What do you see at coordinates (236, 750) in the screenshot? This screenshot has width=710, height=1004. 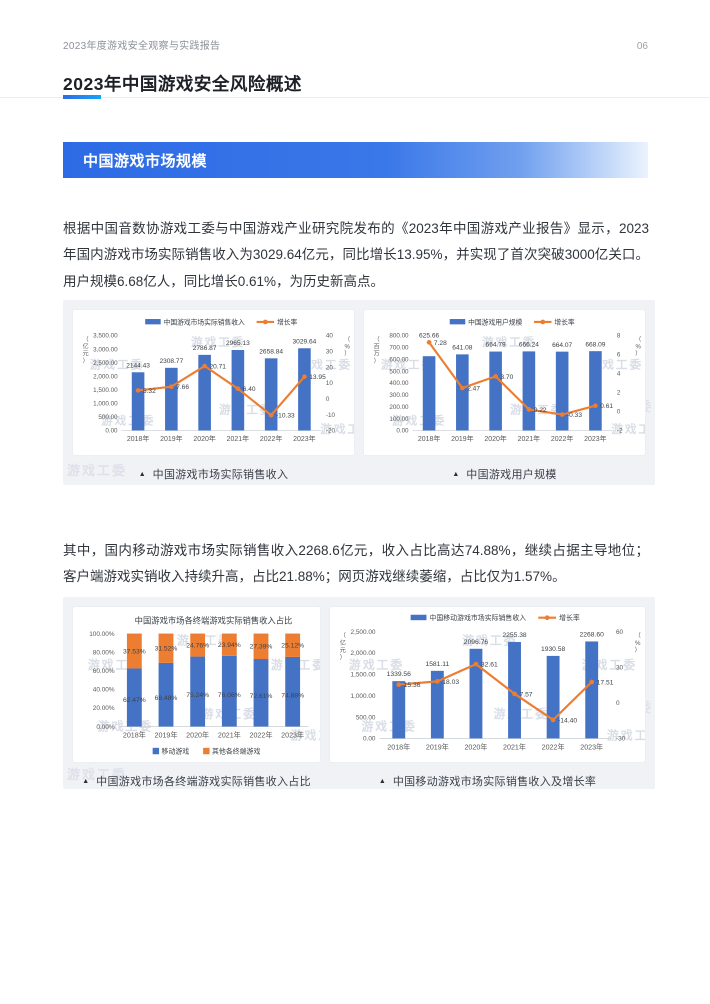 I see `svg-text: 其他各终端游戏` at bounding box center [236, 750].